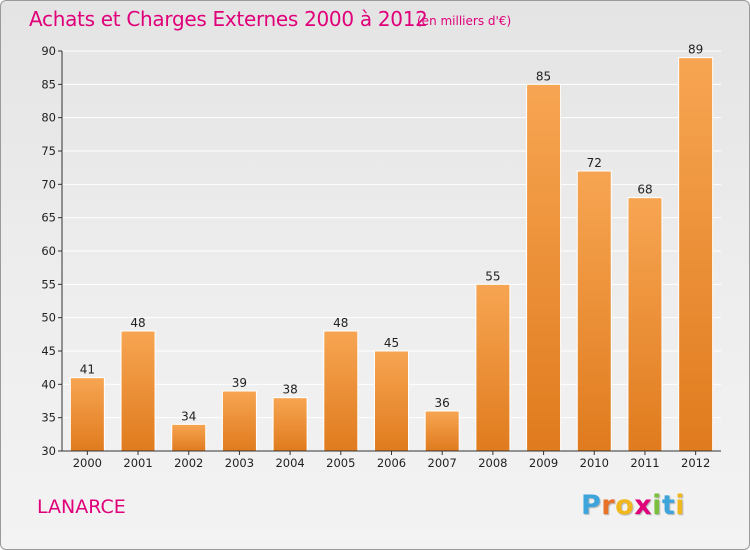  Describe the element at coordinates (464, 21) in the screenshot. I see `chart-unit: (en milliers d'€)` at that location.